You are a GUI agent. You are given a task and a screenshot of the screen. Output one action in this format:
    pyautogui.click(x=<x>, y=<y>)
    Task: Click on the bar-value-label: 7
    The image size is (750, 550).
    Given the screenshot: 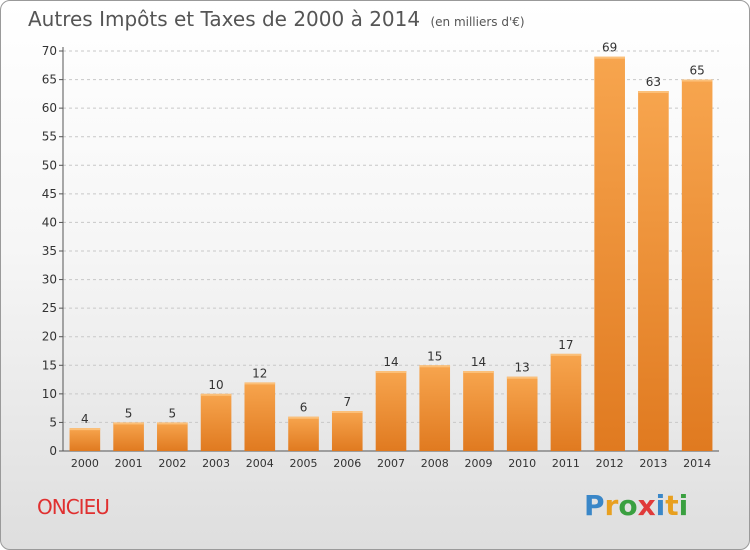 What is the action you would take?
    pyautogui.click(x=347, y=402)
    